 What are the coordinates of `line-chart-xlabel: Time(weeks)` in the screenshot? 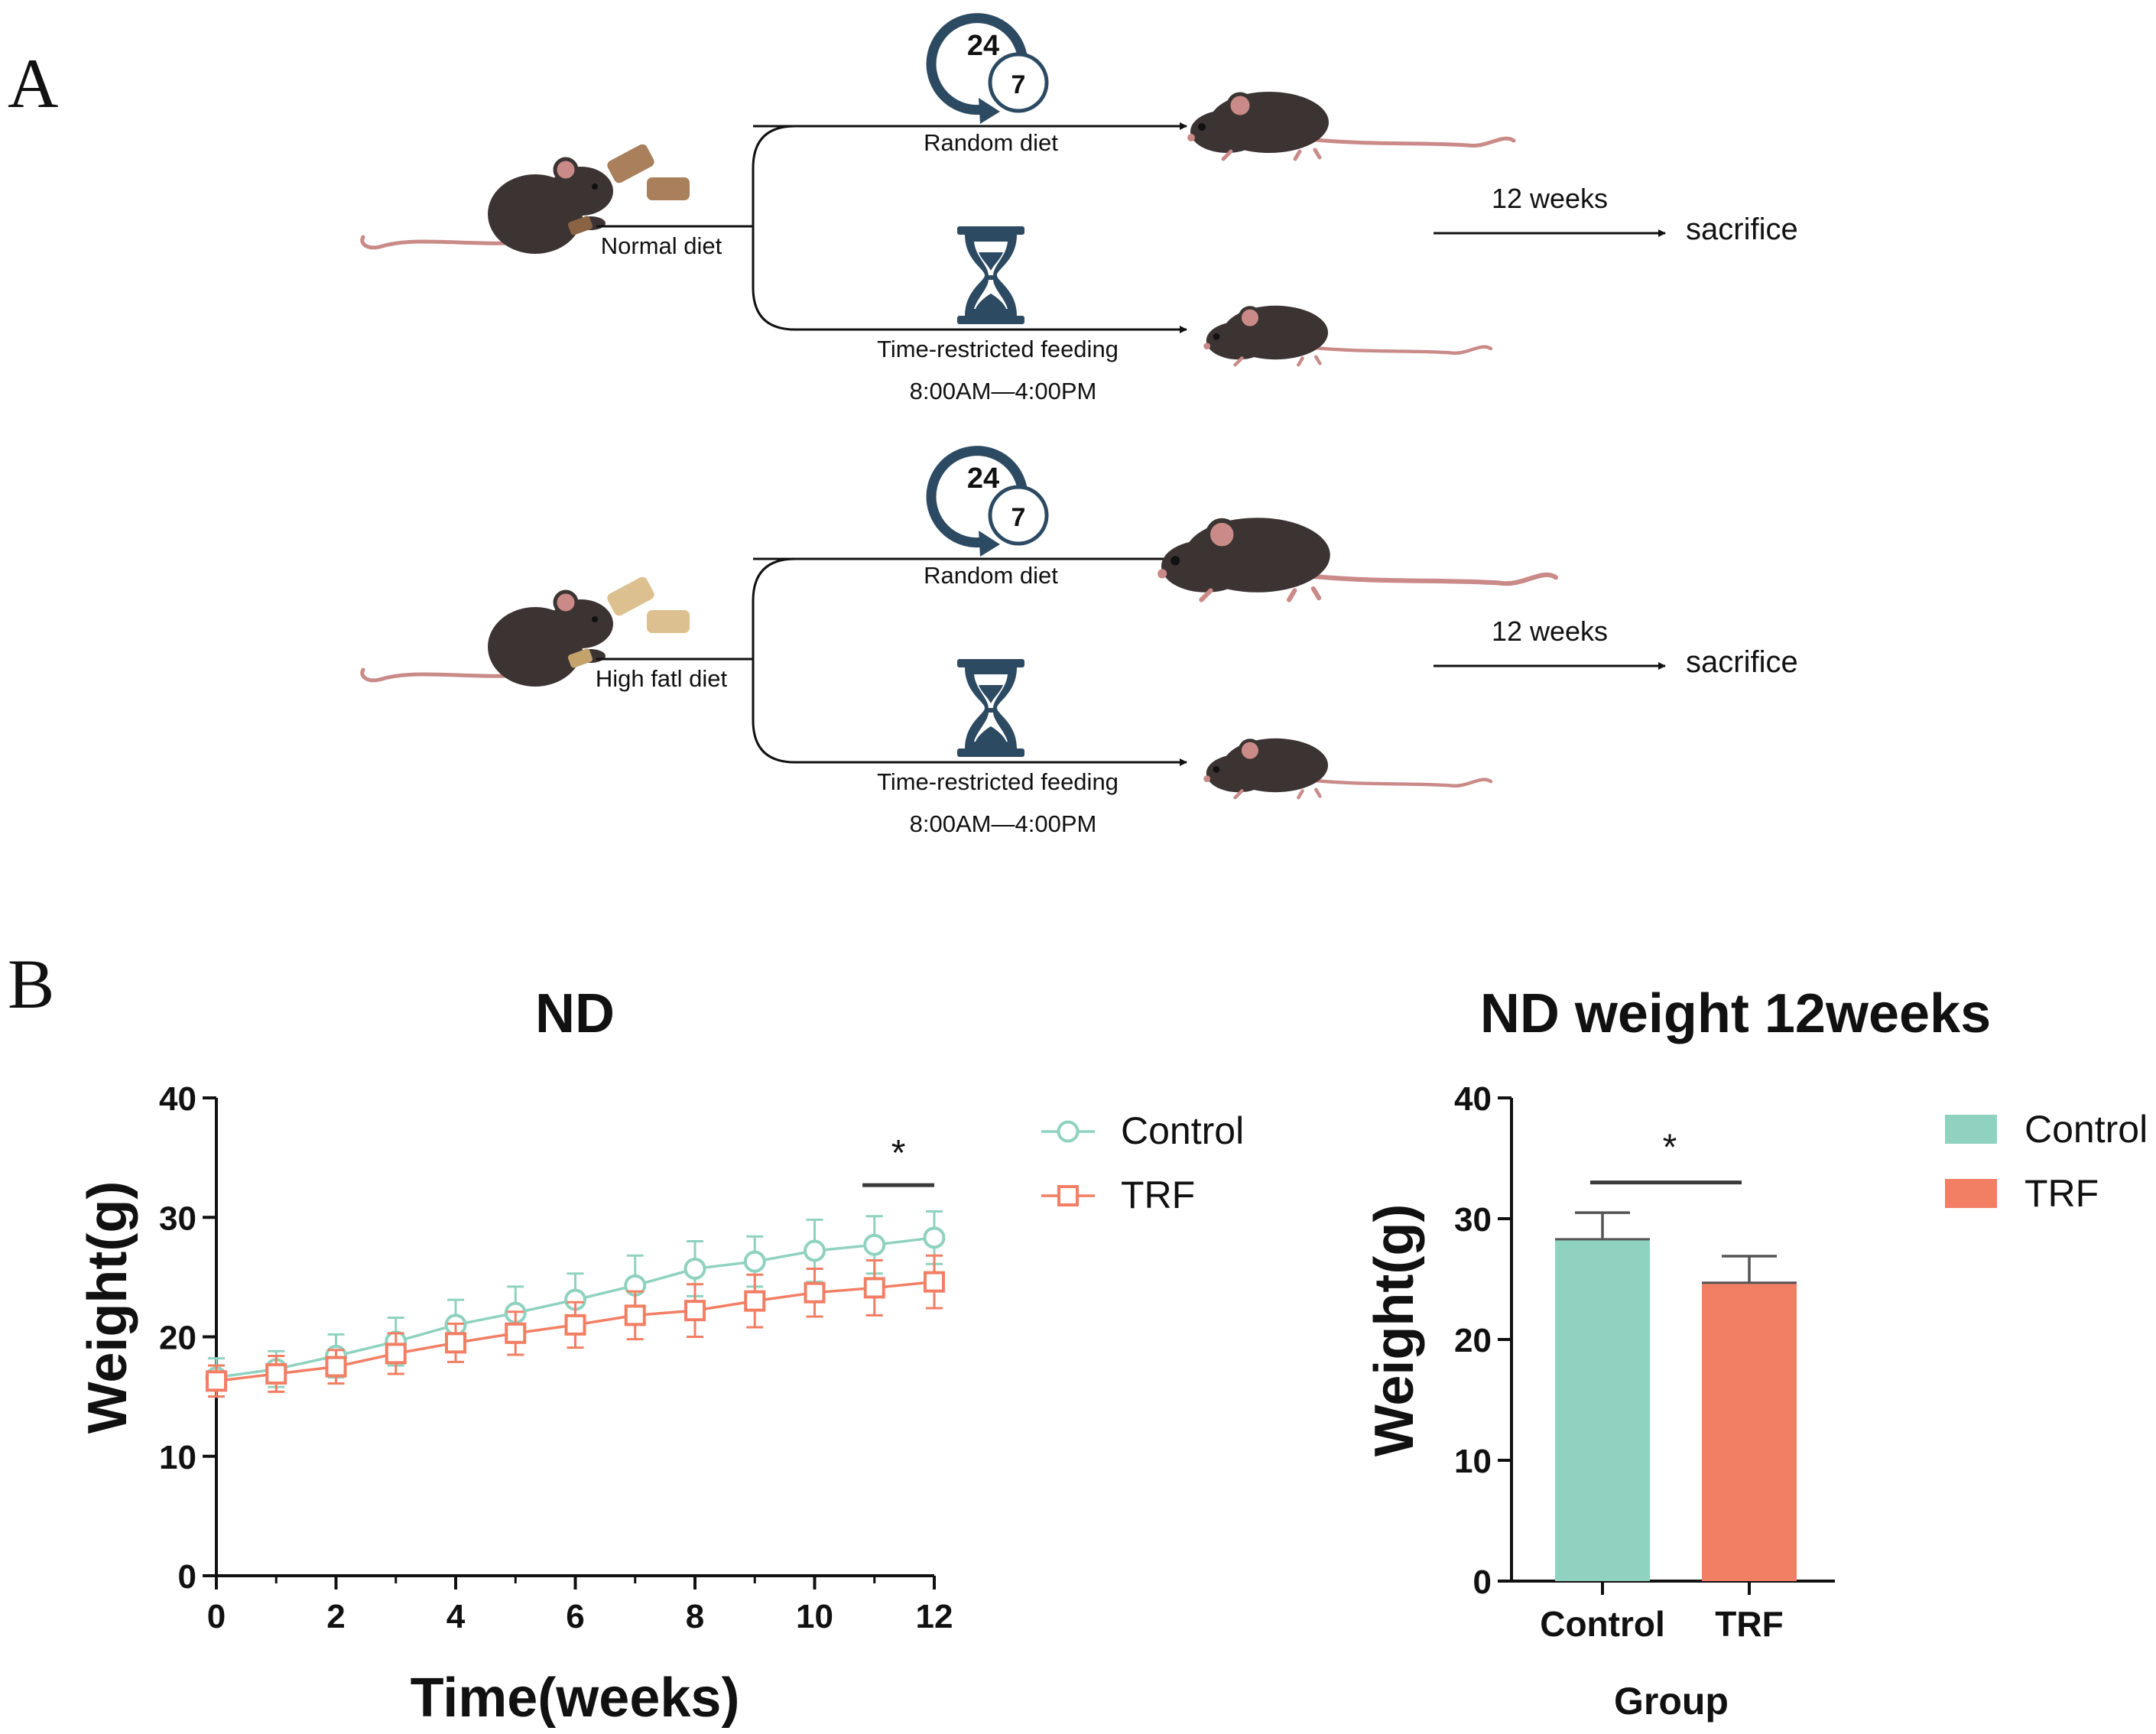 It's located at (575, 1698).